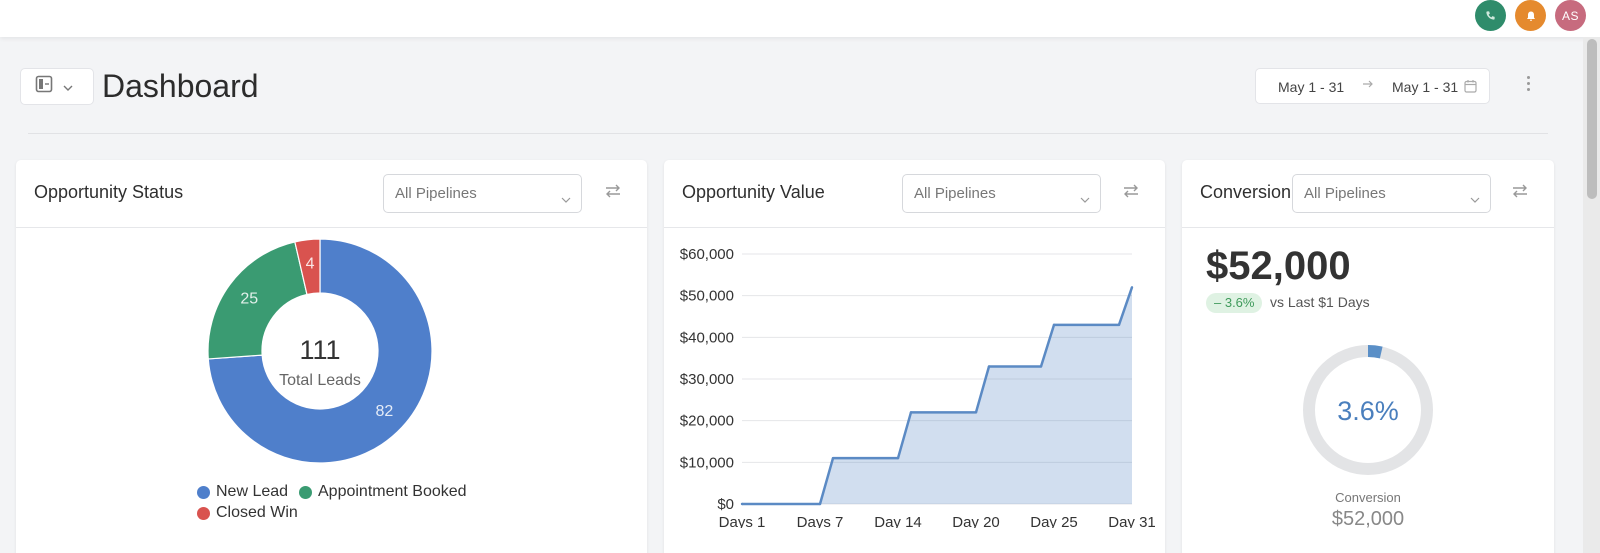 The image size is (1600, 553). I want to click on card-title: Conversion, so click(1246, 192).